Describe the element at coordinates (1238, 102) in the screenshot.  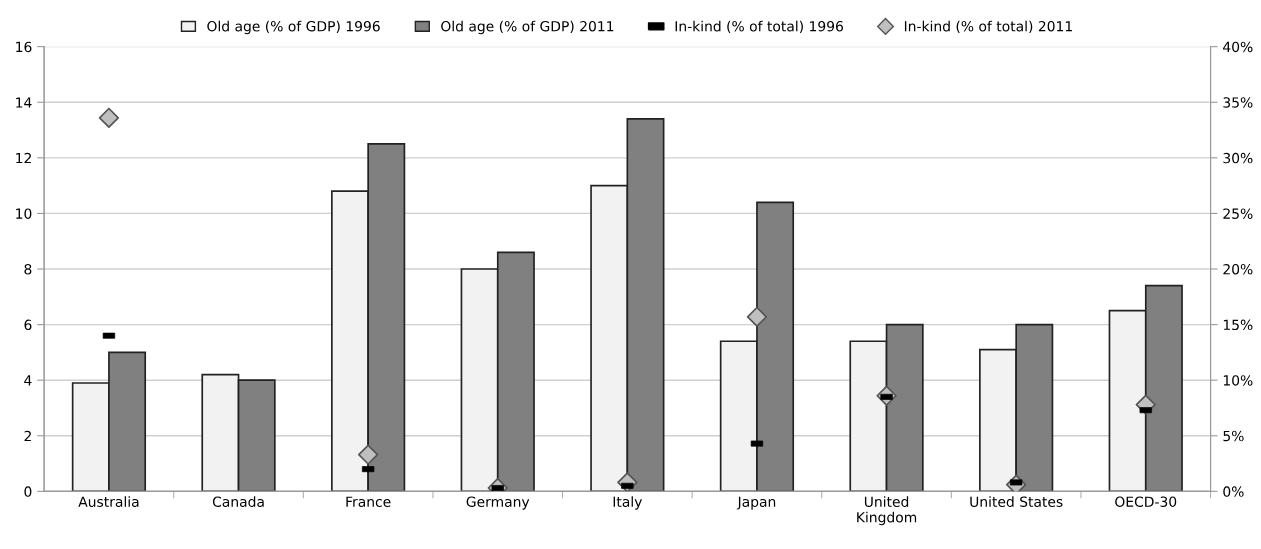
I see `y2-tick-label: 35%` at that location.